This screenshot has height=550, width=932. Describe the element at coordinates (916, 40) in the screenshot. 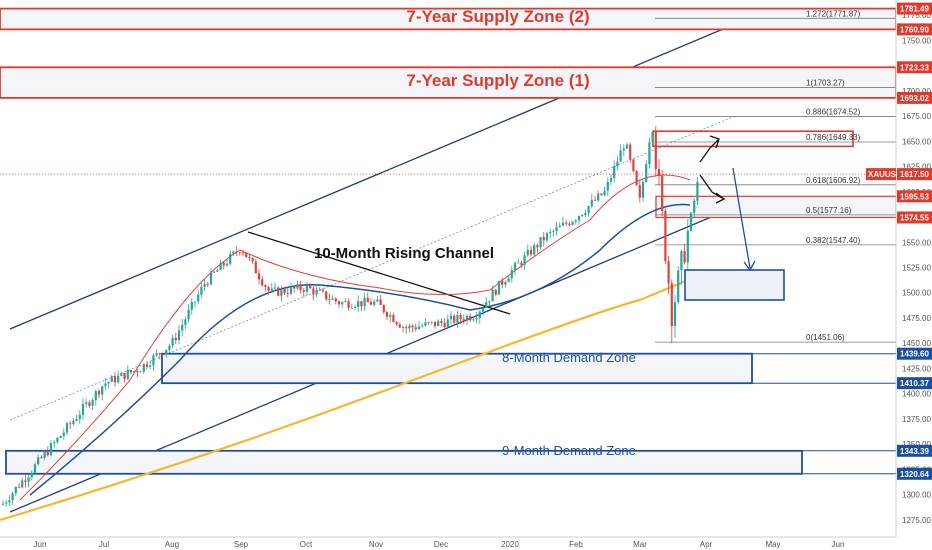

I see `y-tick-label: 1750.00` at that location.